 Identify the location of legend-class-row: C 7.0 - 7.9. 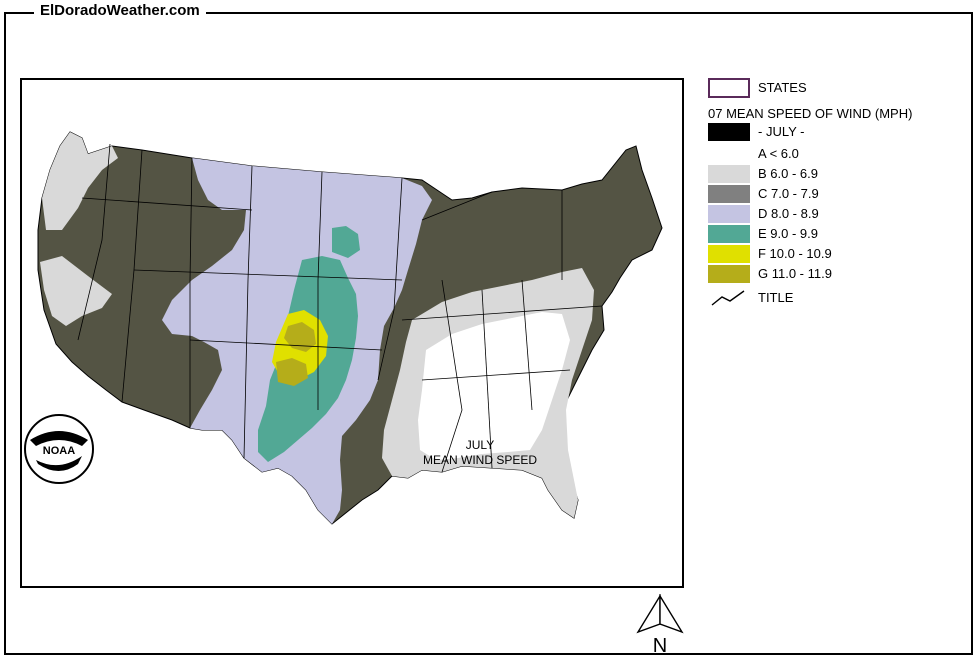
(763, 194).